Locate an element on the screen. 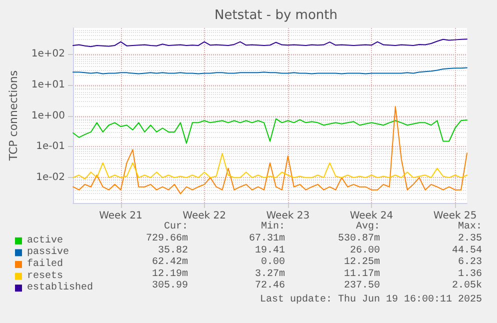 The image size is (497, 323). x-tick-label: Week 22 is located at coordinates (204, 216).